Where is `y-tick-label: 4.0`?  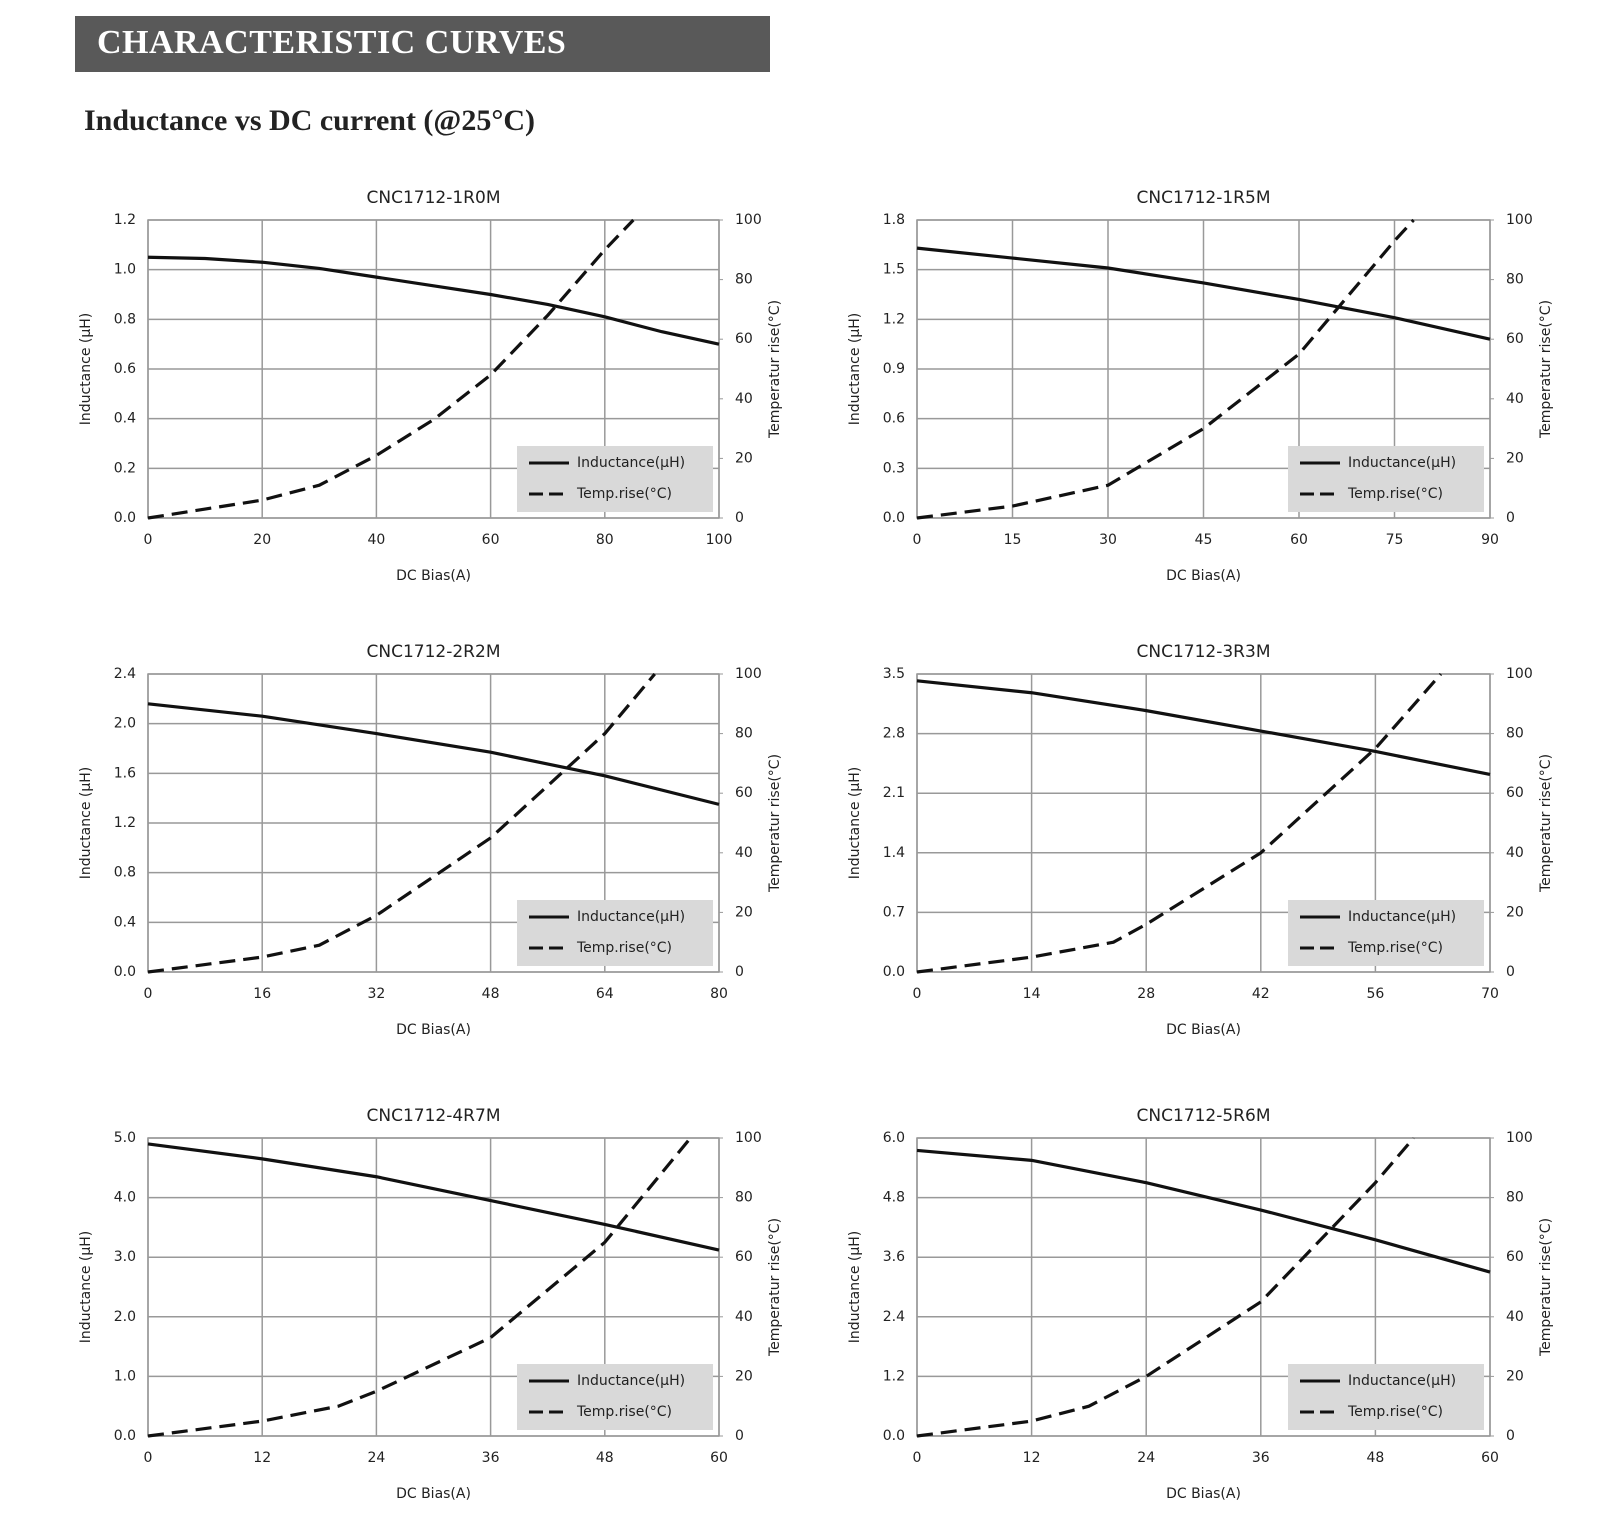
y-tick-label: 4.0 is located at coordinates (125, 1198).